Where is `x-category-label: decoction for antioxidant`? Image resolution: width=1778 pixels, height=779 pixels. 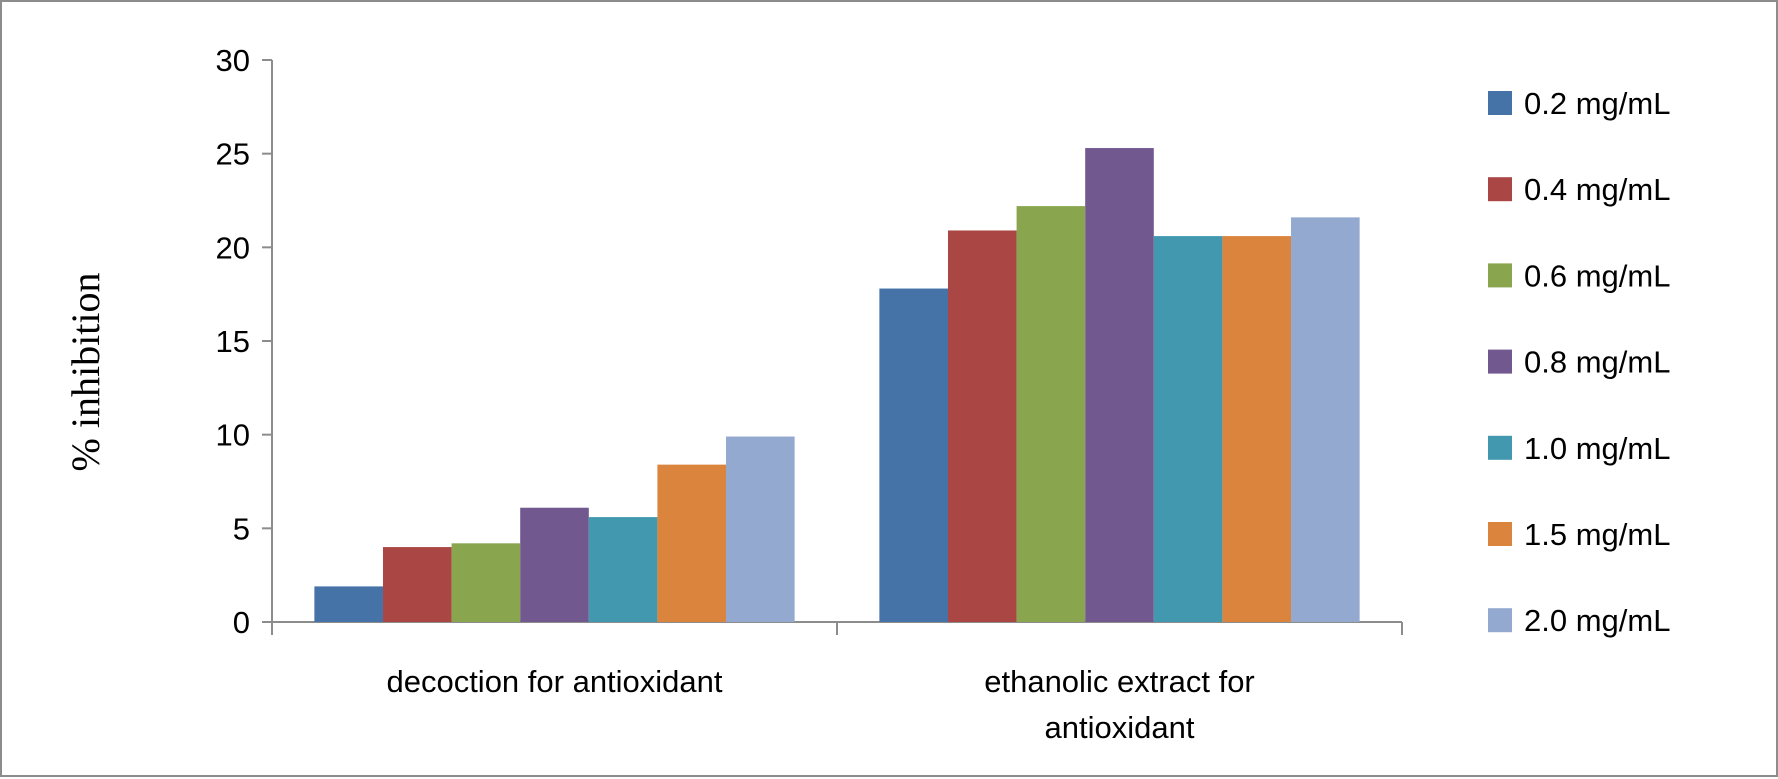 x-category-label: decoction for antioxidant is located at coordinates (554, 681).